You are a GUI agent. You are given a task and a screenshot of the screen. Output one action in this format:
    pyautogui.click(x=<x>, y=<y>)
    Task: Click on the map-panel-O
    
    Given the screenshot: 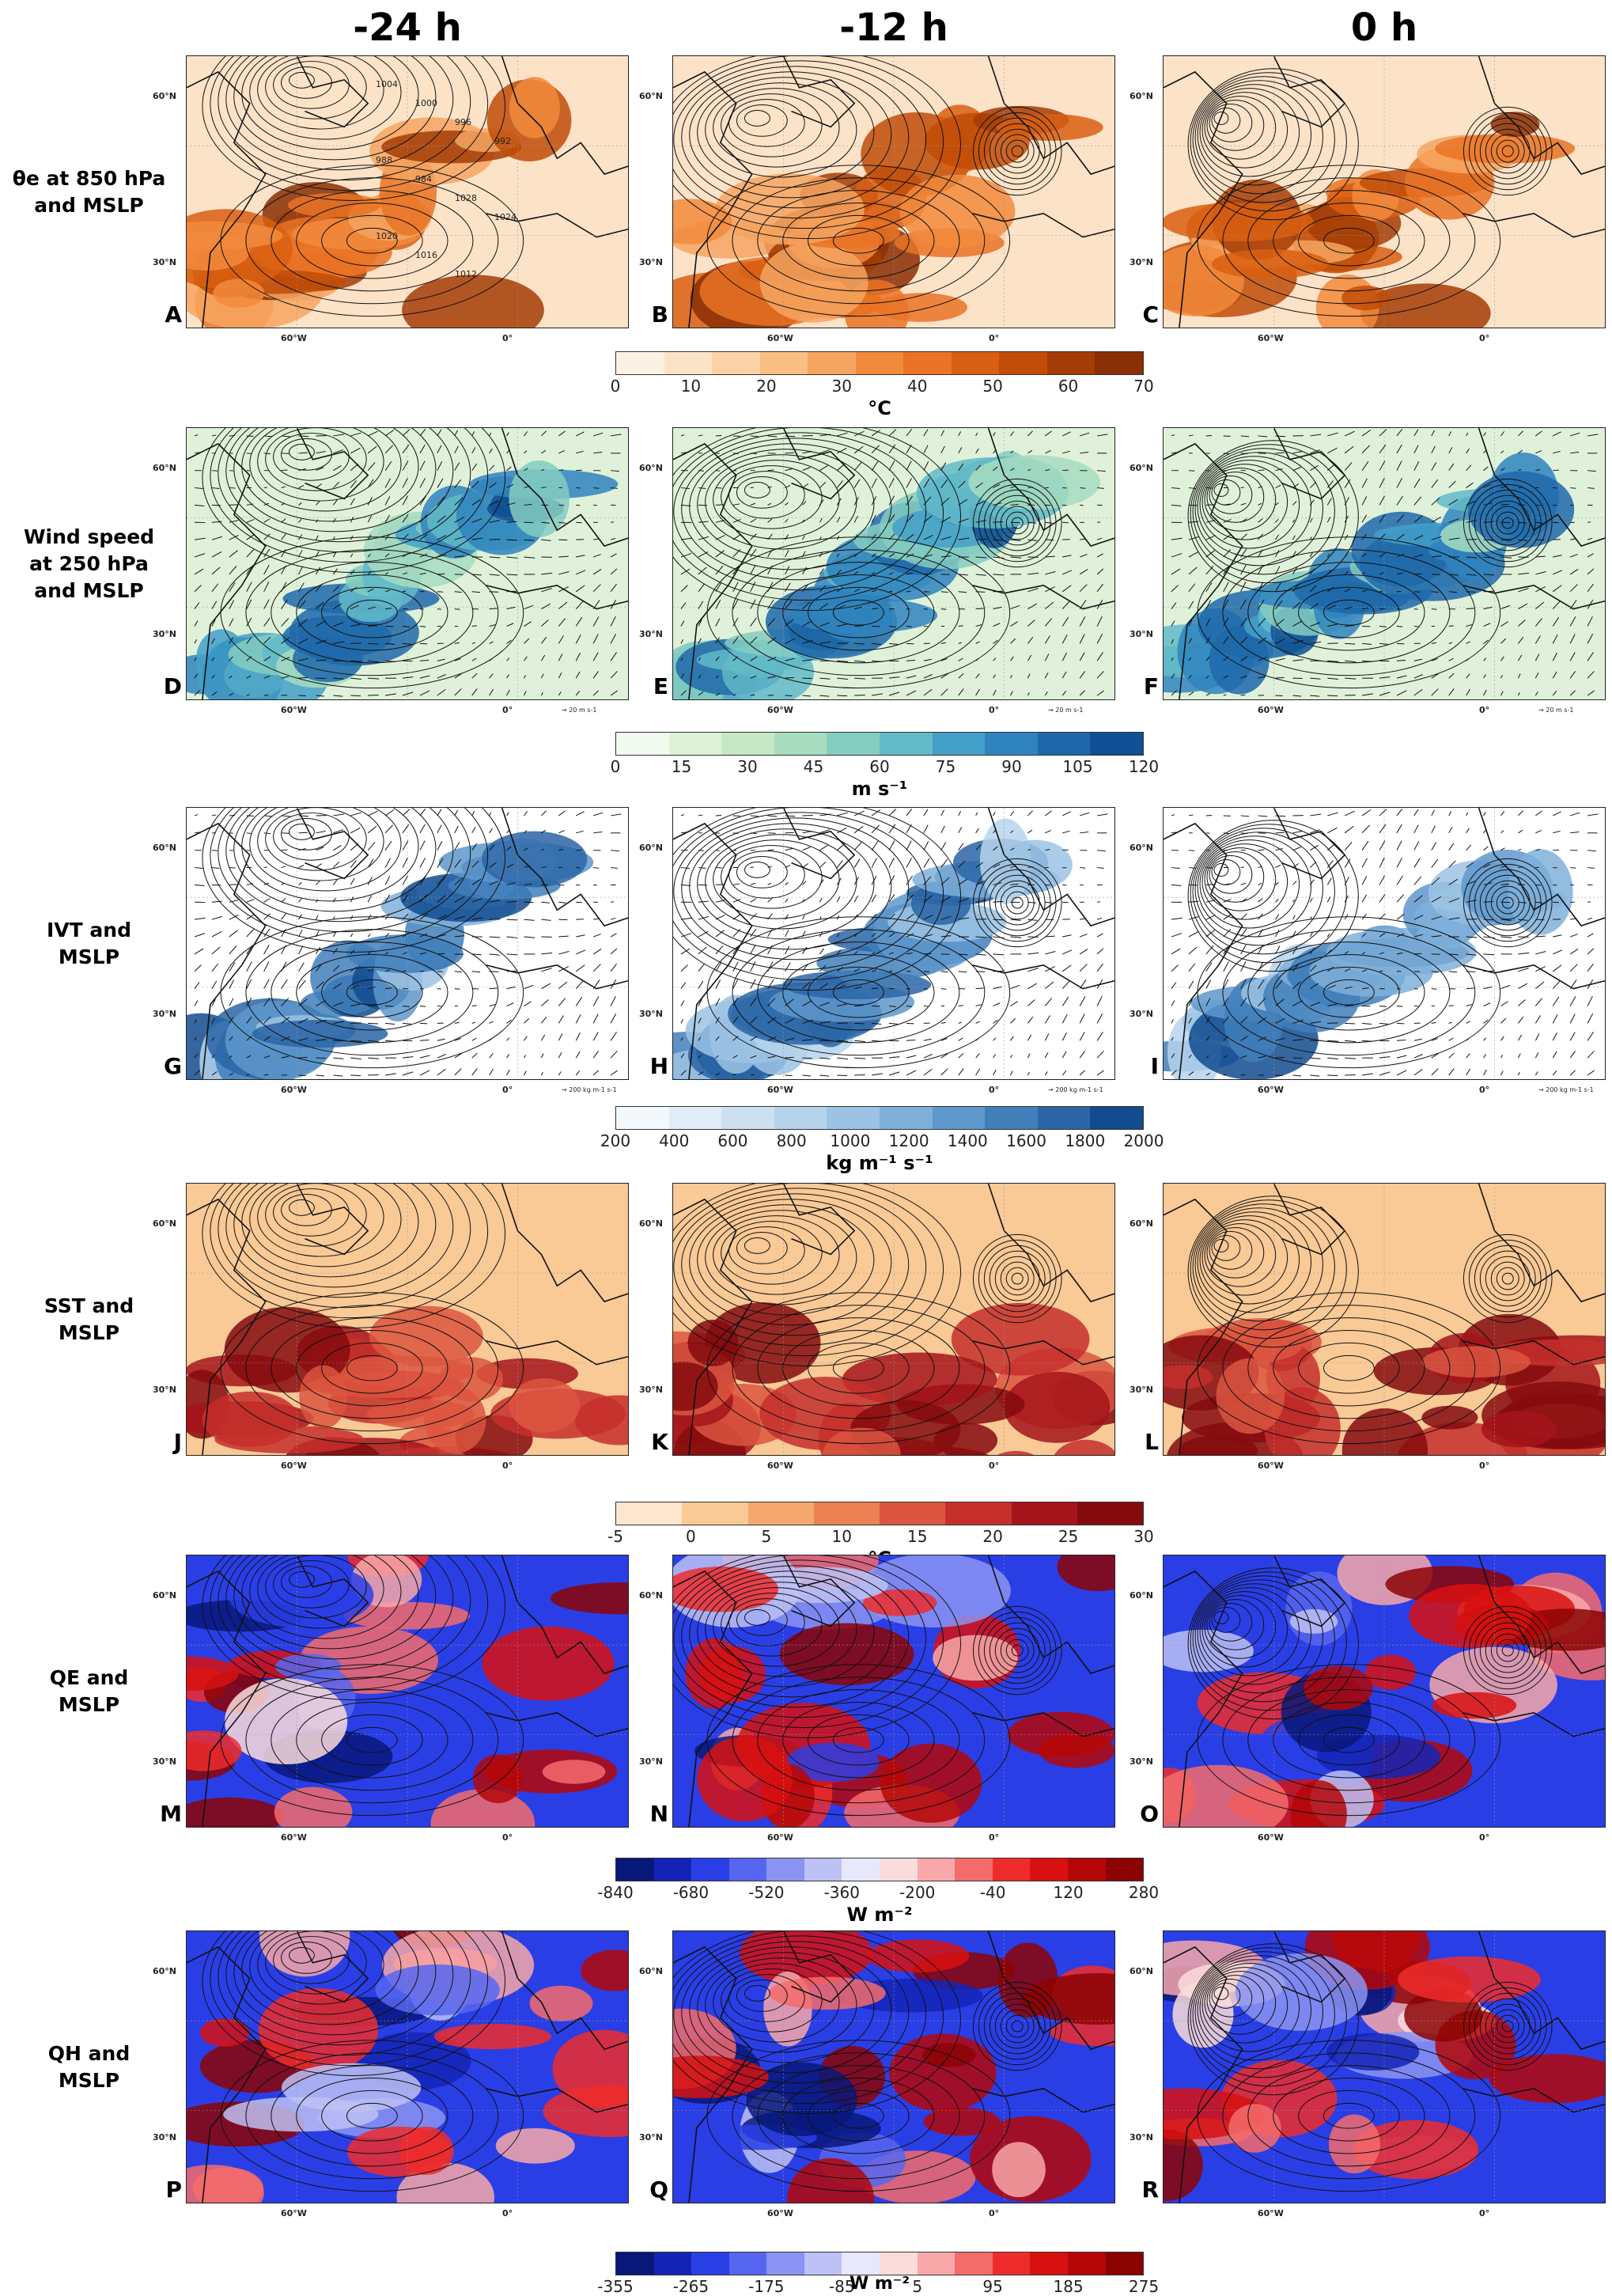 What is the action you would take?
    pyautogui.click(x=1384, y=1691)
    